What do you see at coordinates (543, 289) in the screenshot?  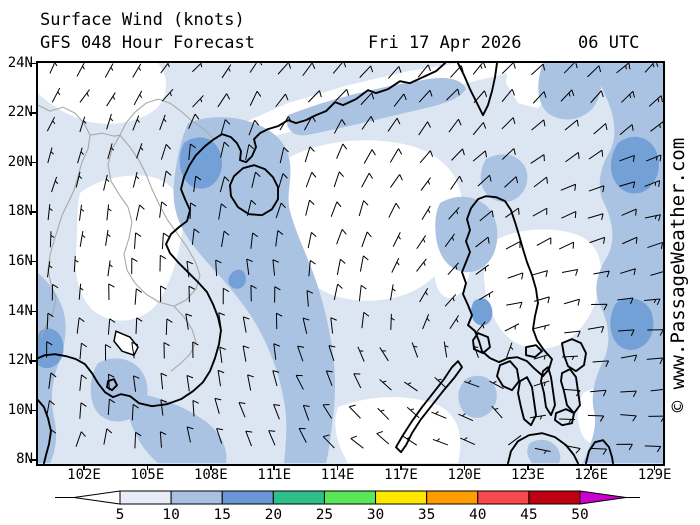 I see `wind-shade-calm` at bounding box center [543, 289].